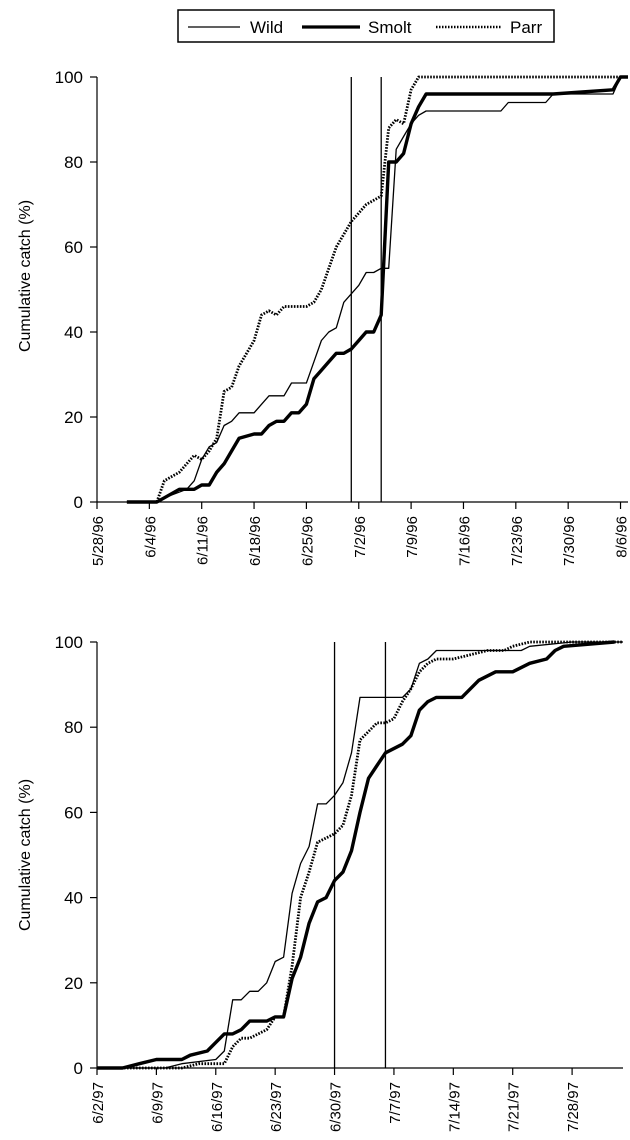  Describe the element at coordinates (517, 541) in the screenshot. I see `chart1-x-tick-label: 7/23/96` at that location.